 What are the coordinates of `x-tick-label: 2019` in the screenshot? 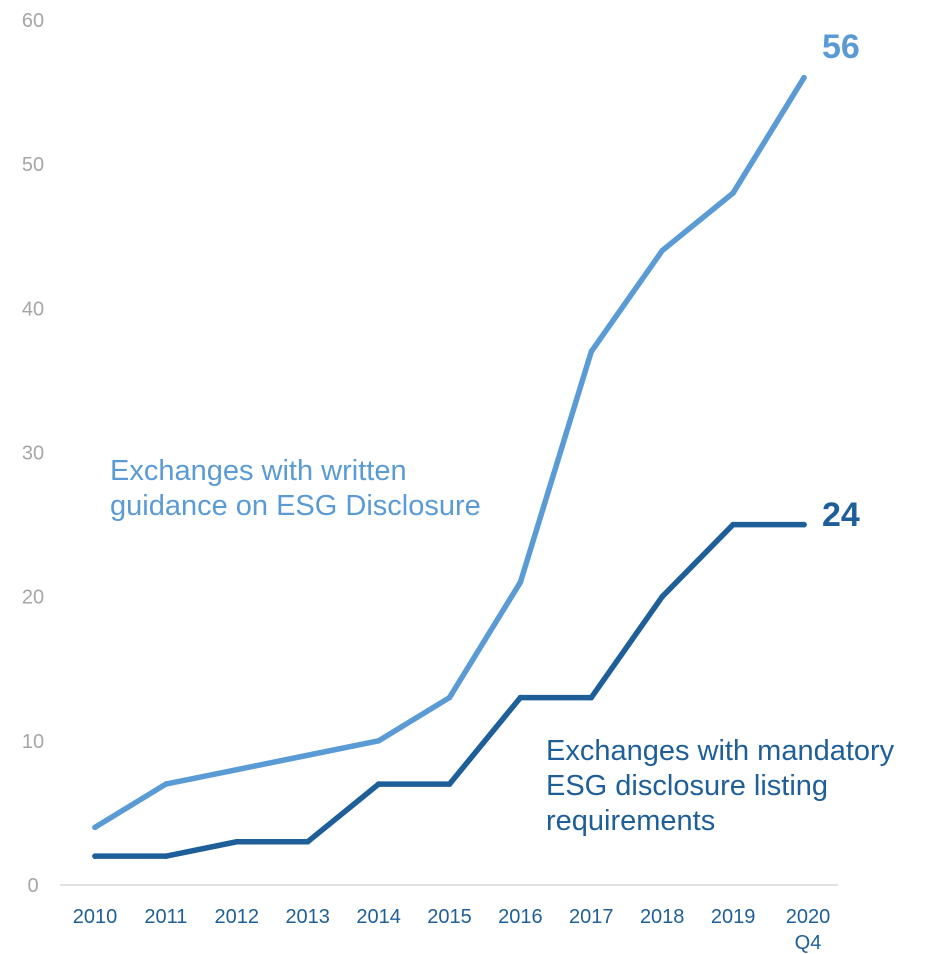 It's located at (733, 917).